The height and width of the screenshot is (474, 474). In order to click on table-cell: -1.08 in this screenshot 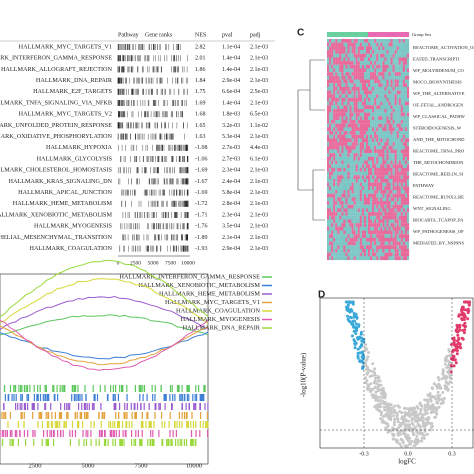, I will do `click(201, 148)`.